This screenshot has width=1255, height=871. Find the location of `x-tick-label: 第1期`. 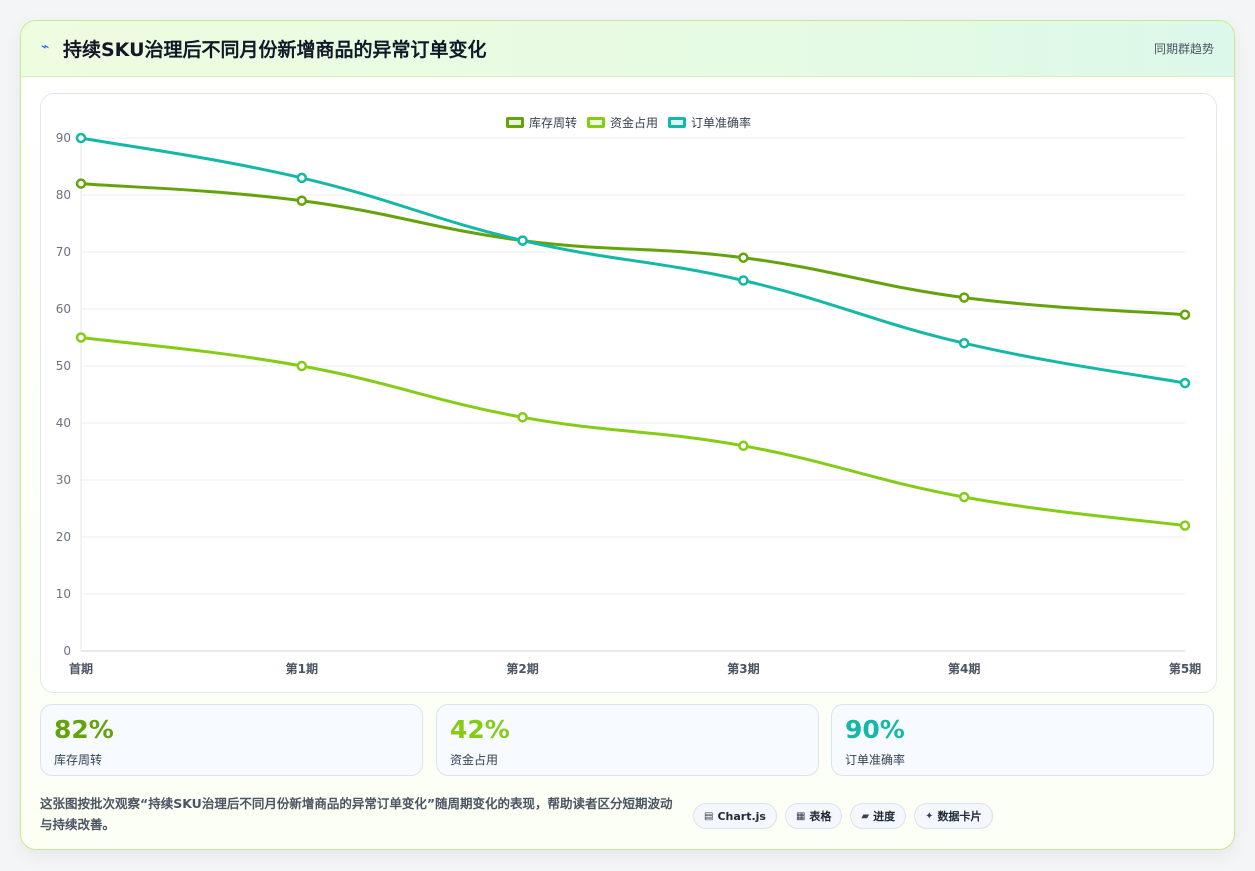

x-tick-label: 第1期 is located at coordinates (302, 668).